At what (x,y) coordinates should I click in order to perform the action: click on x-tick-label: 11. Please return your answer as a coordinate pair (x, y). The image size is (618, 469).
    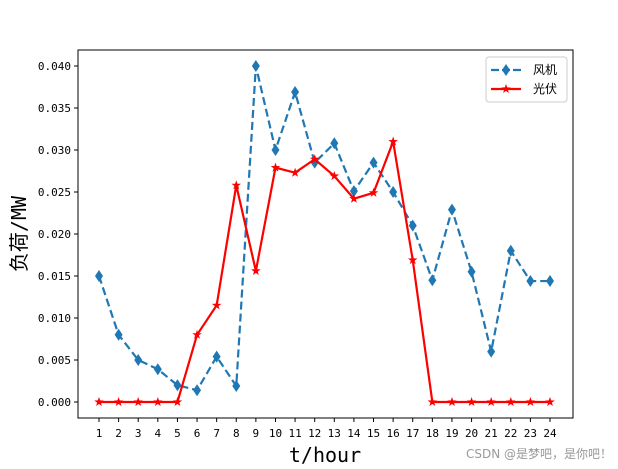
    Looking at the image, I should click on (294, 433).